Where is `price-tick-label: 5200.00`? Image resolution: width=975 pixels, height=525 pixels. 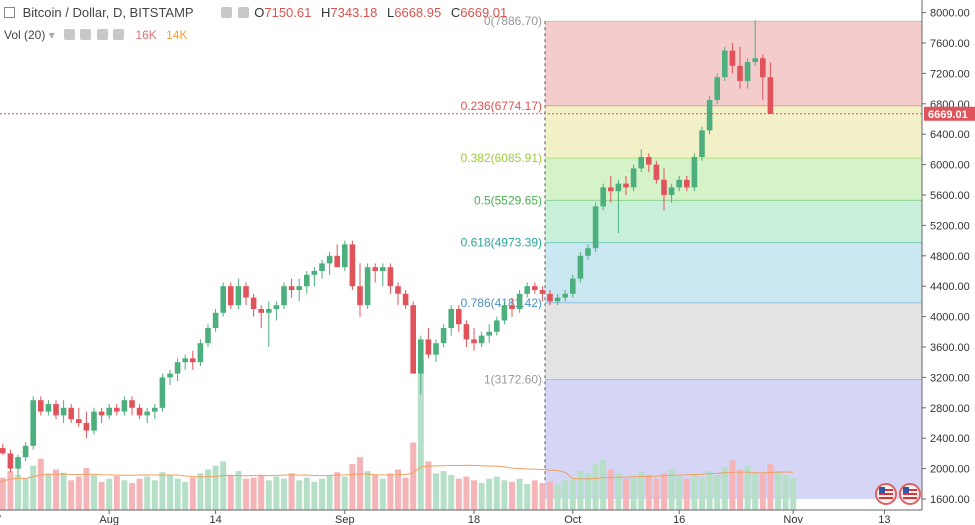 price-tick-label: 5200.00 is located at coordinates (950, 226).